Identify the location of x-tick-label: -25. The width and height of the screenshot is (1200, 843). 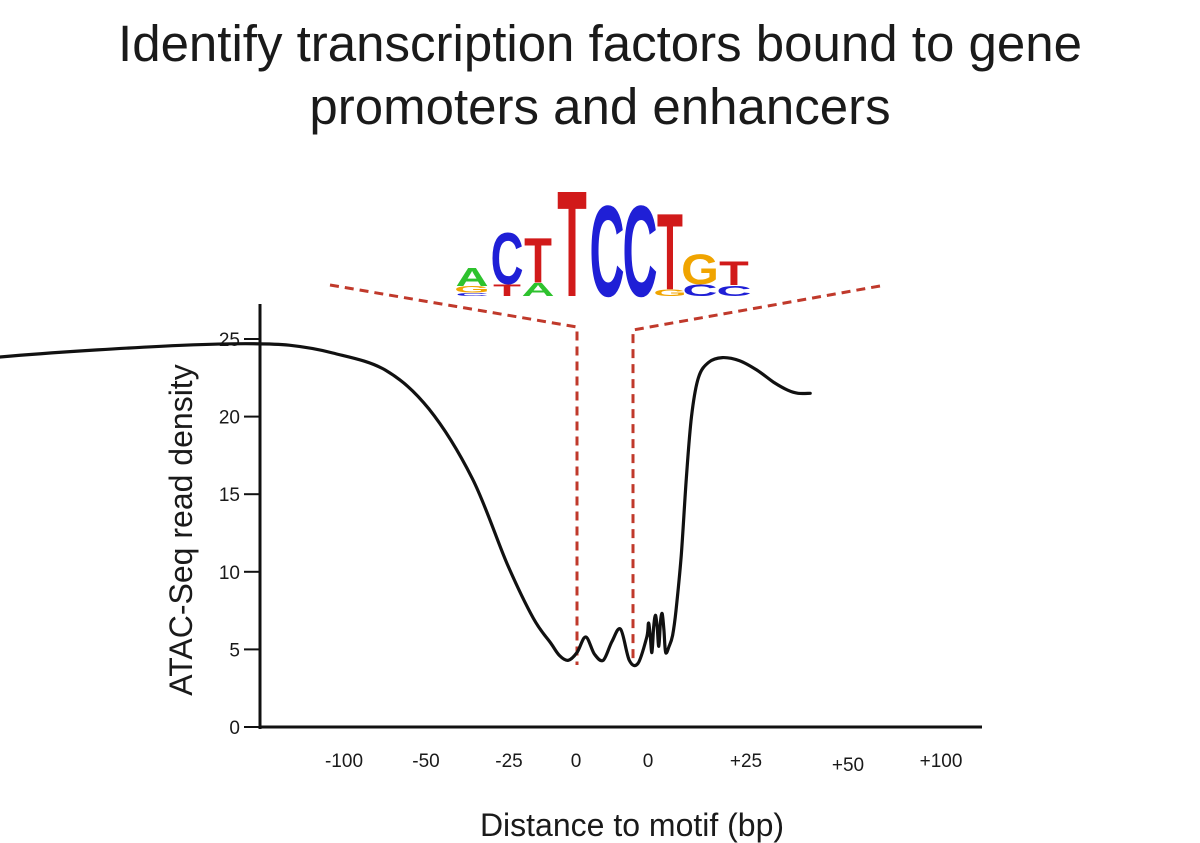
(508, 761).